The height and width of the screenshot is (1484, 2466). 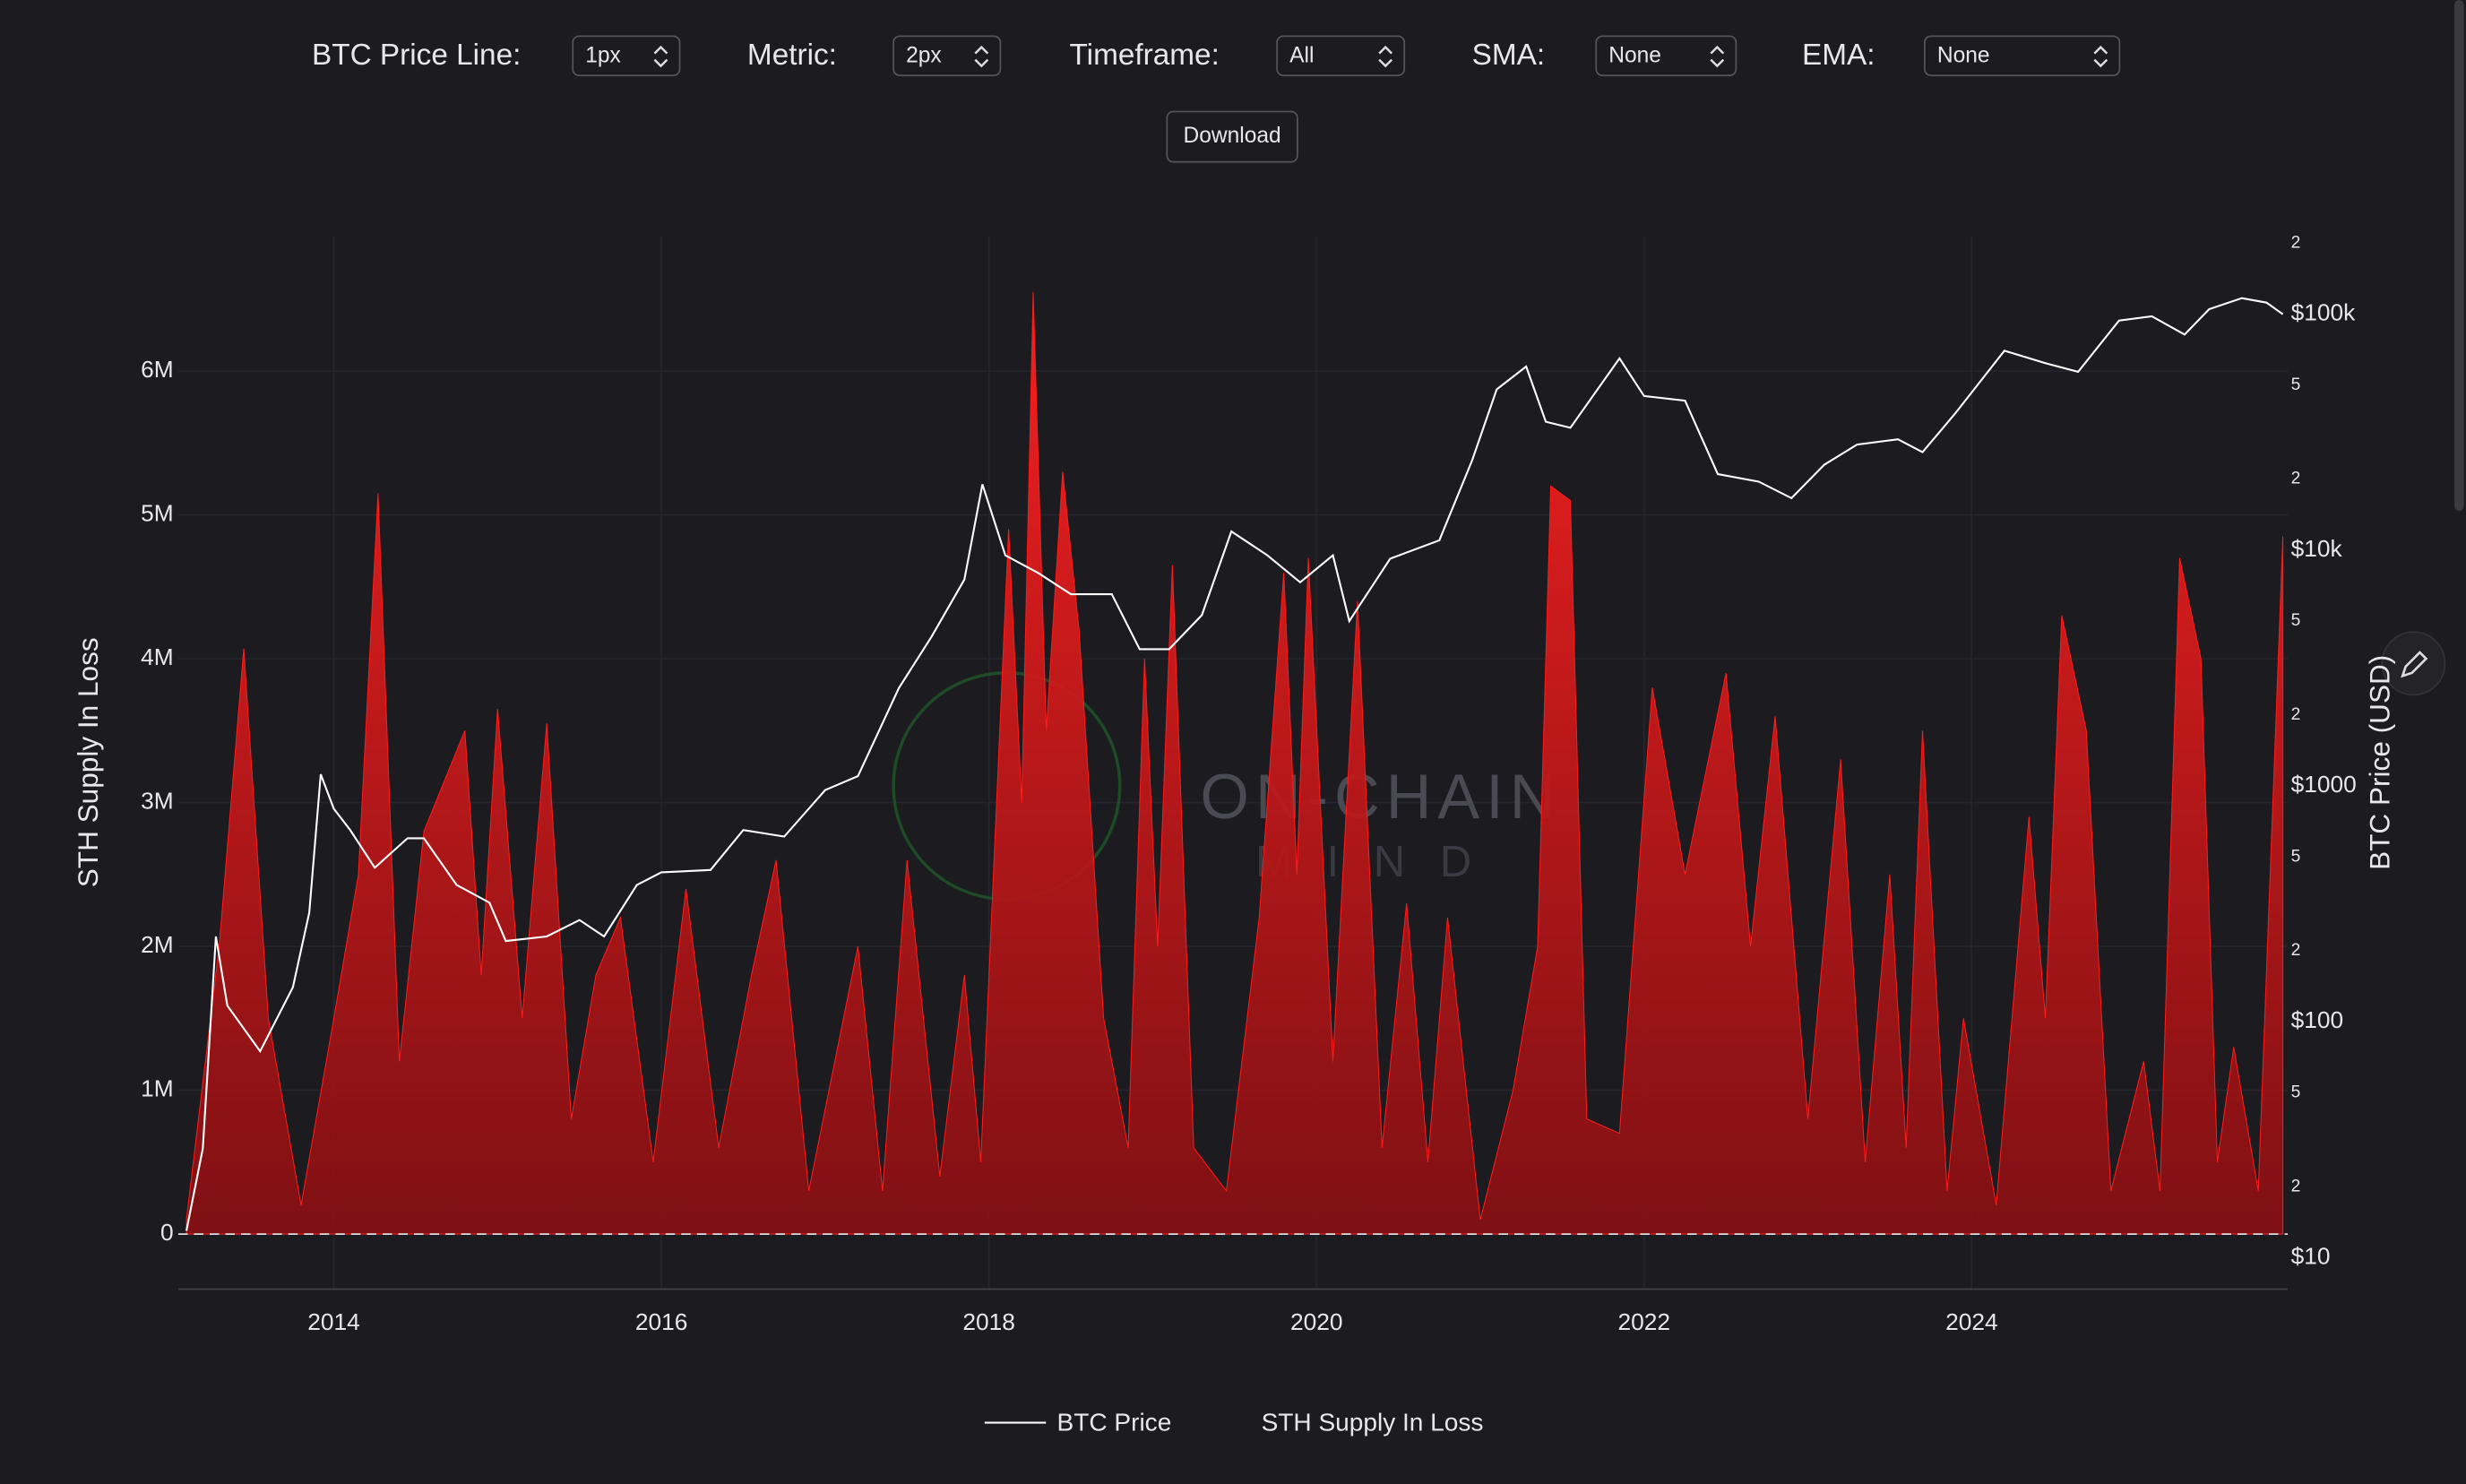 I want to click on edit-button, so click(x=2413, y=663).